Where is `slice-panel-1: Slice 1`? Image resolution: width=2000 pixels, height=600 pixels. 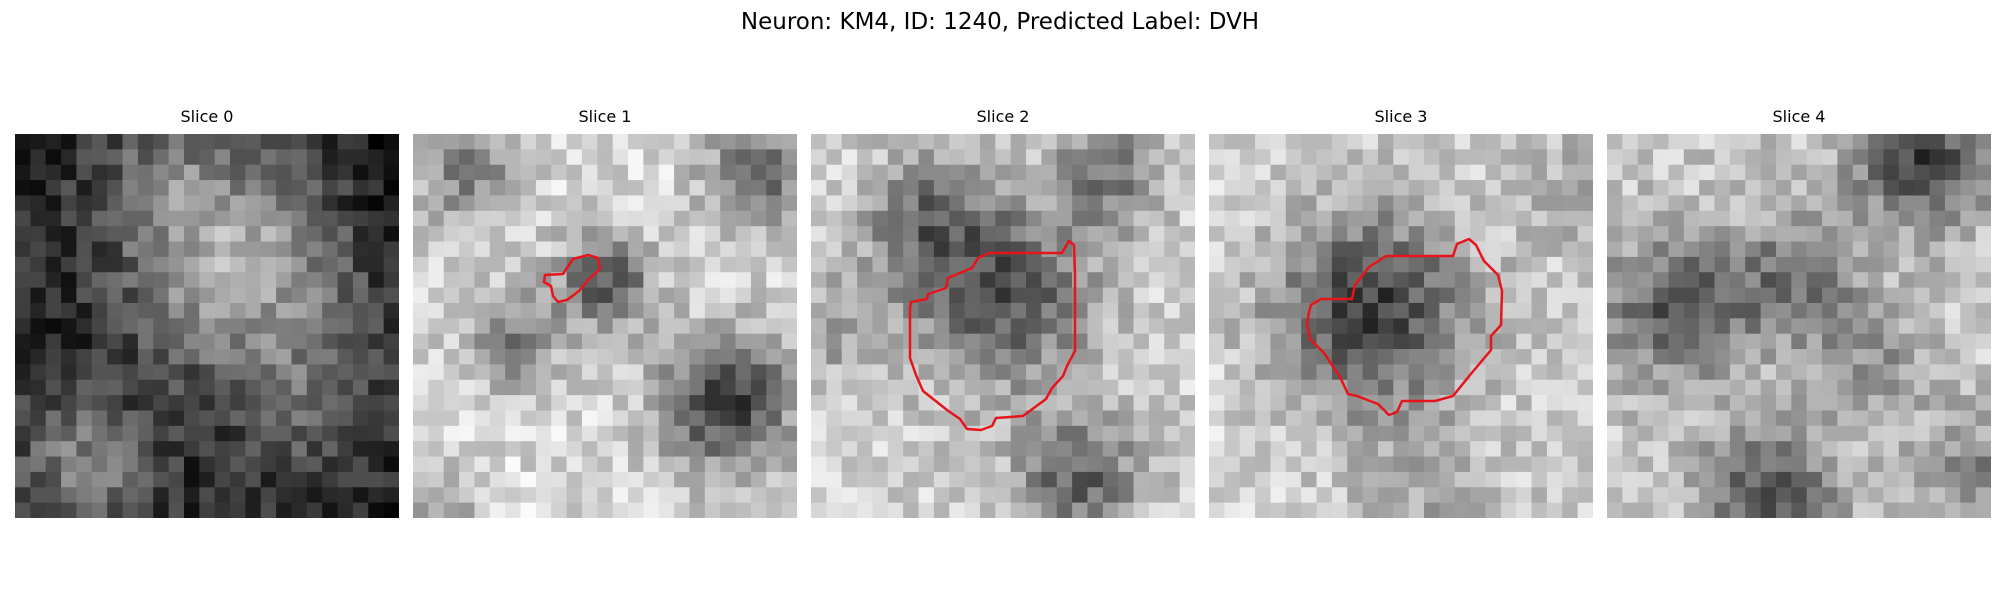
slice-panel-1: Slice 1 is located at coordinates (605, 313).